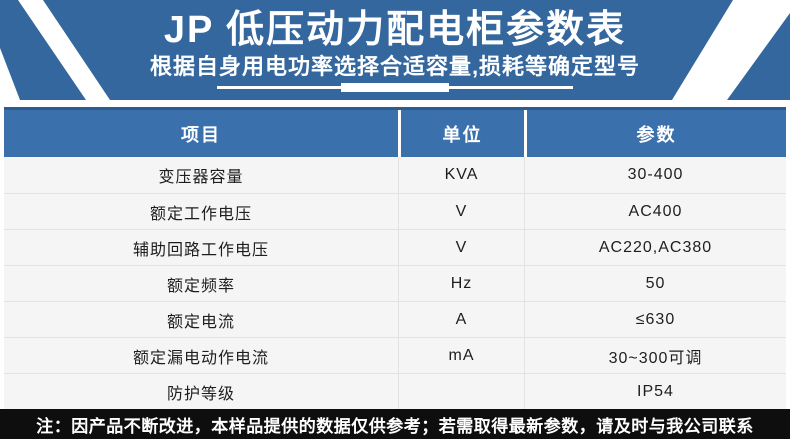  Describe the element at coordinates (395, 211) in the screenshot. I see `table-row-rated-working-voltage: 额定工作电压 V AC400` at that location.